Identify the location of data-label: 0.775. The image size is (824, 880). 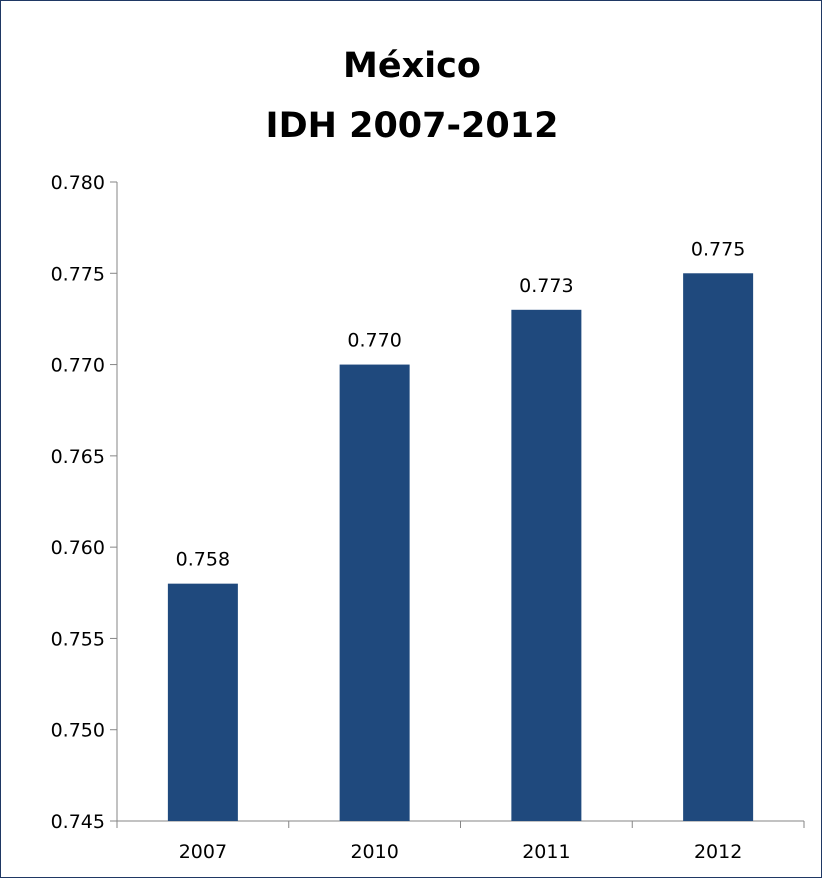
(718, 249).